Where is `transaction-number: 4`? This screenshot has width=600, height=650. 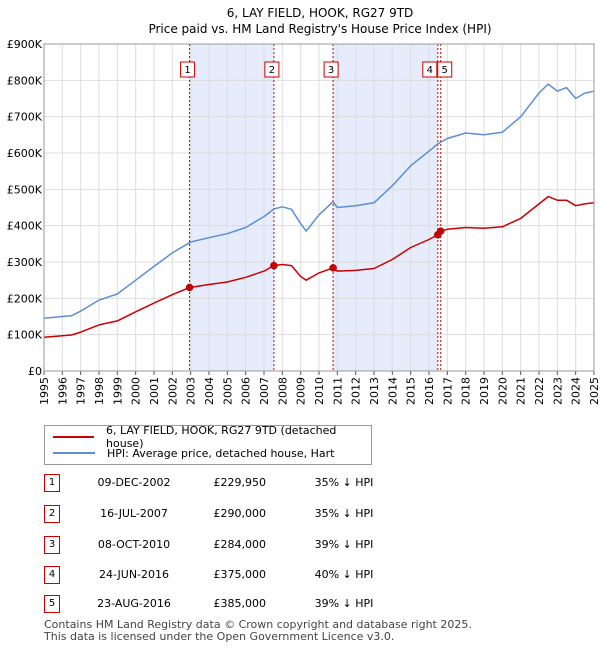 transaction-number: 4 is located at coordinates (52, 575).